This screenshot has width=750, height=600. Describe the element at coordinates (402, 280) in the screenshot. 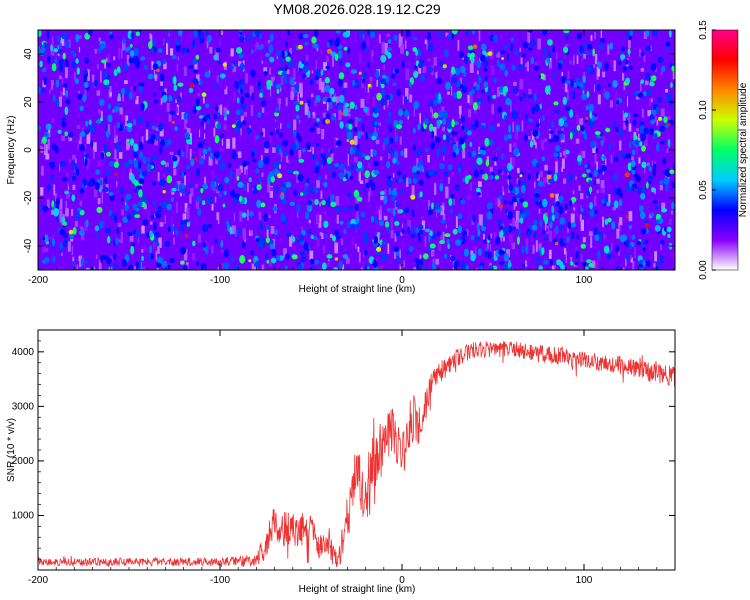

I see `spectrogram-xtick-label: 0` at that location.